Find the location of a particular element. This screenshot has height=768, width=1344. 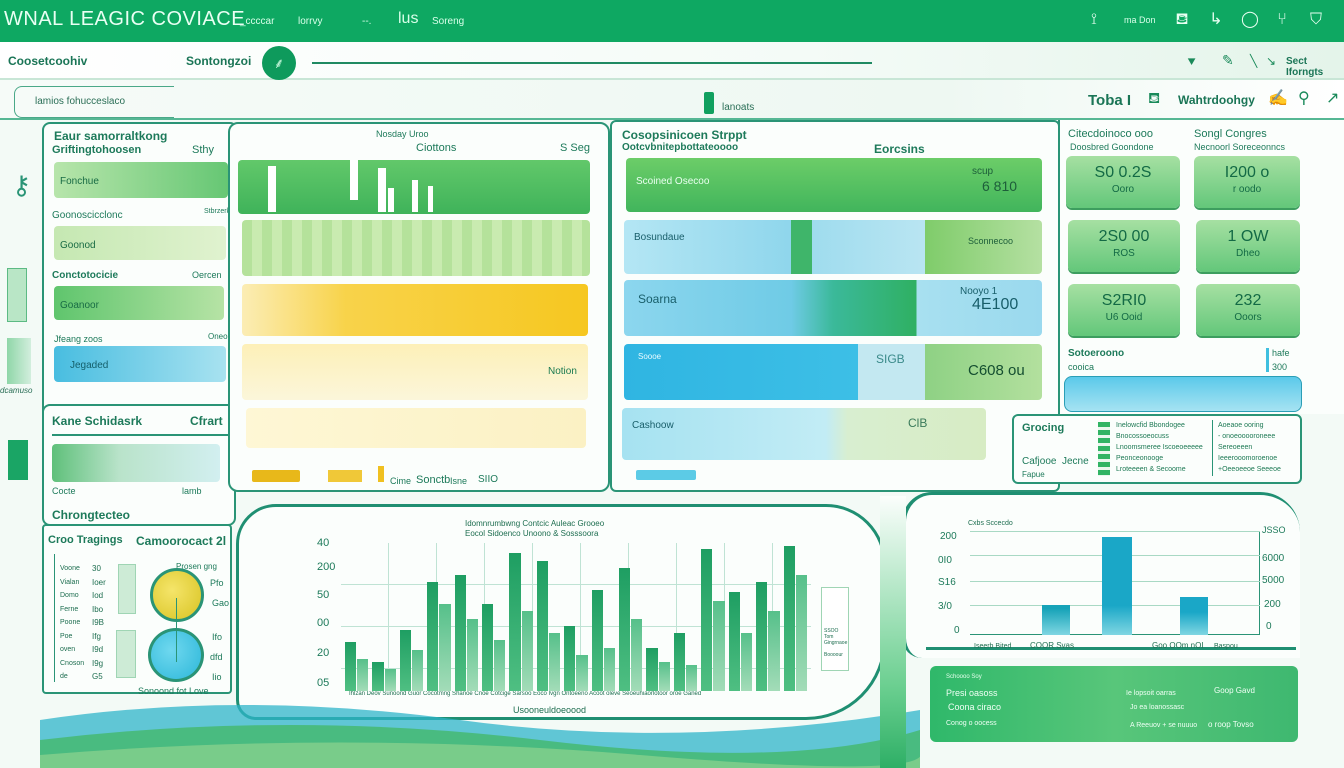

toolbar-right-text: Sect Iforngts is located at coordinates (1305, 67).